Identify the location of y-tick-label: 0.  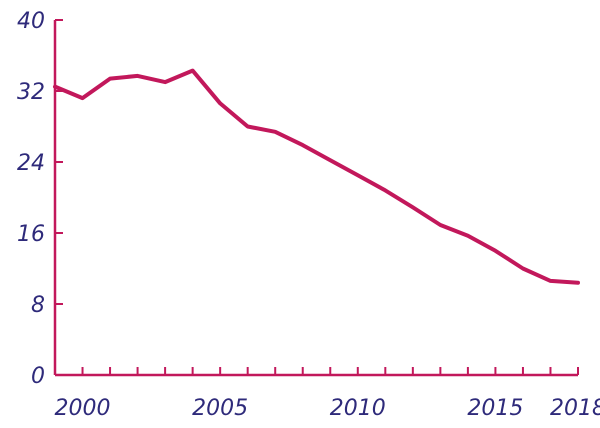
(38, 376).